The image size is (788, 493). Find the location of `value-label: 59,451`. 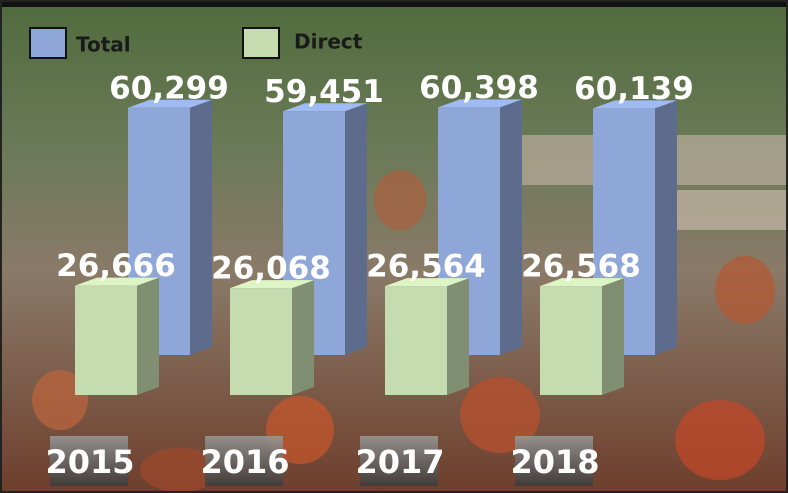

value-label: 59,451 is located at coordinates (324, 92).